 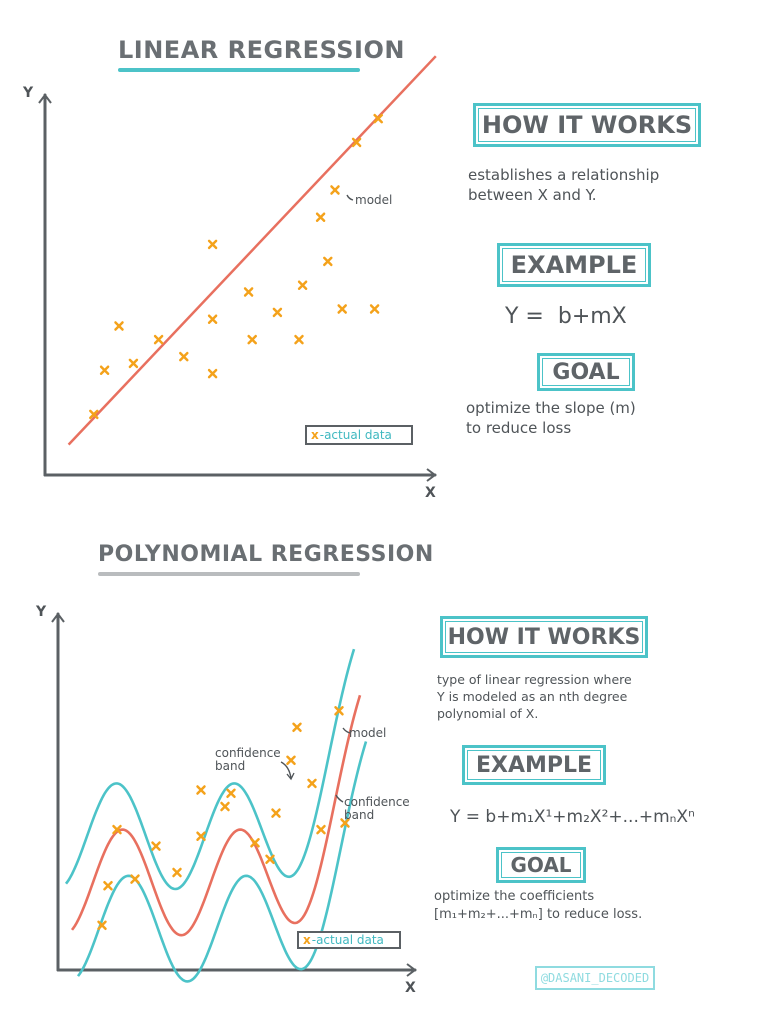 I want to click on polynomial-confidence-label-left-line-1: confidence, so click(x=248, y=753).